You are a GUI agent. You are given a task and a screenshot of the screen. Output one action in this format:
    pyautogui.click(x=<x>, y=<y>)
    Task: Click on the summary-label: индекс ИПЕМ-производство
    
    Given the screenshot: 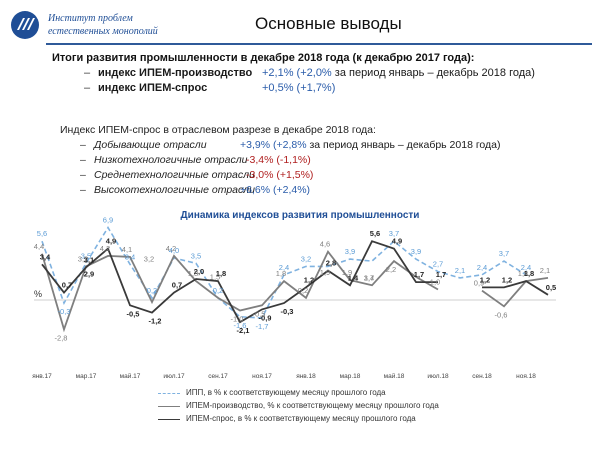 What is the action you would take?
    pyautogui.click(x=175, y=73)
    